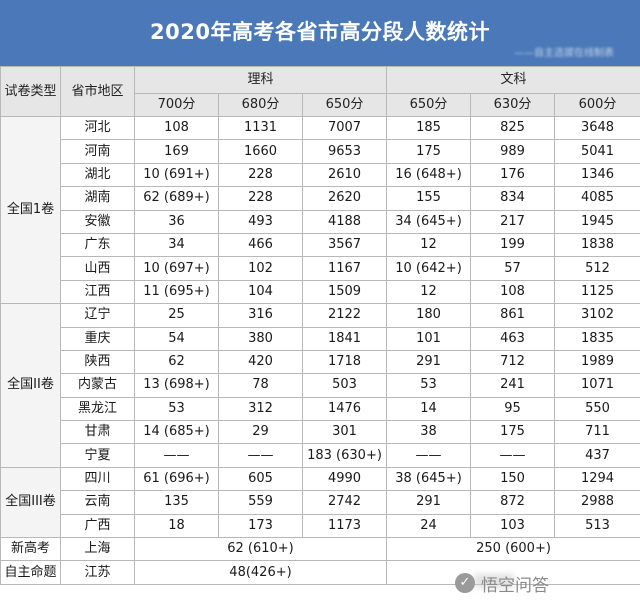  I want to click on region-cell: 四川, so click(97, 479).